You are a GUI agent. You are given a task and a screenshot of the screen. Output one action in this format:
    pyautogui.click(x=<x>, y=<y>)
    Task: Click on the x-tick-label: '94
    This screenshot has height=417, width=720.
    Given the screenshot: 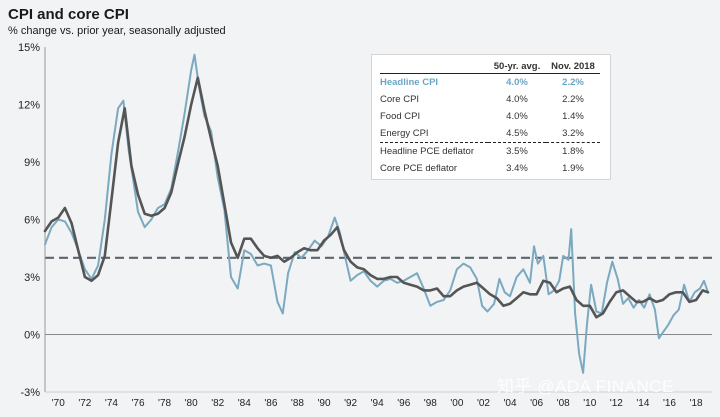 What is the action you would take?
    pyautogui.click(x=377, y=403)
    